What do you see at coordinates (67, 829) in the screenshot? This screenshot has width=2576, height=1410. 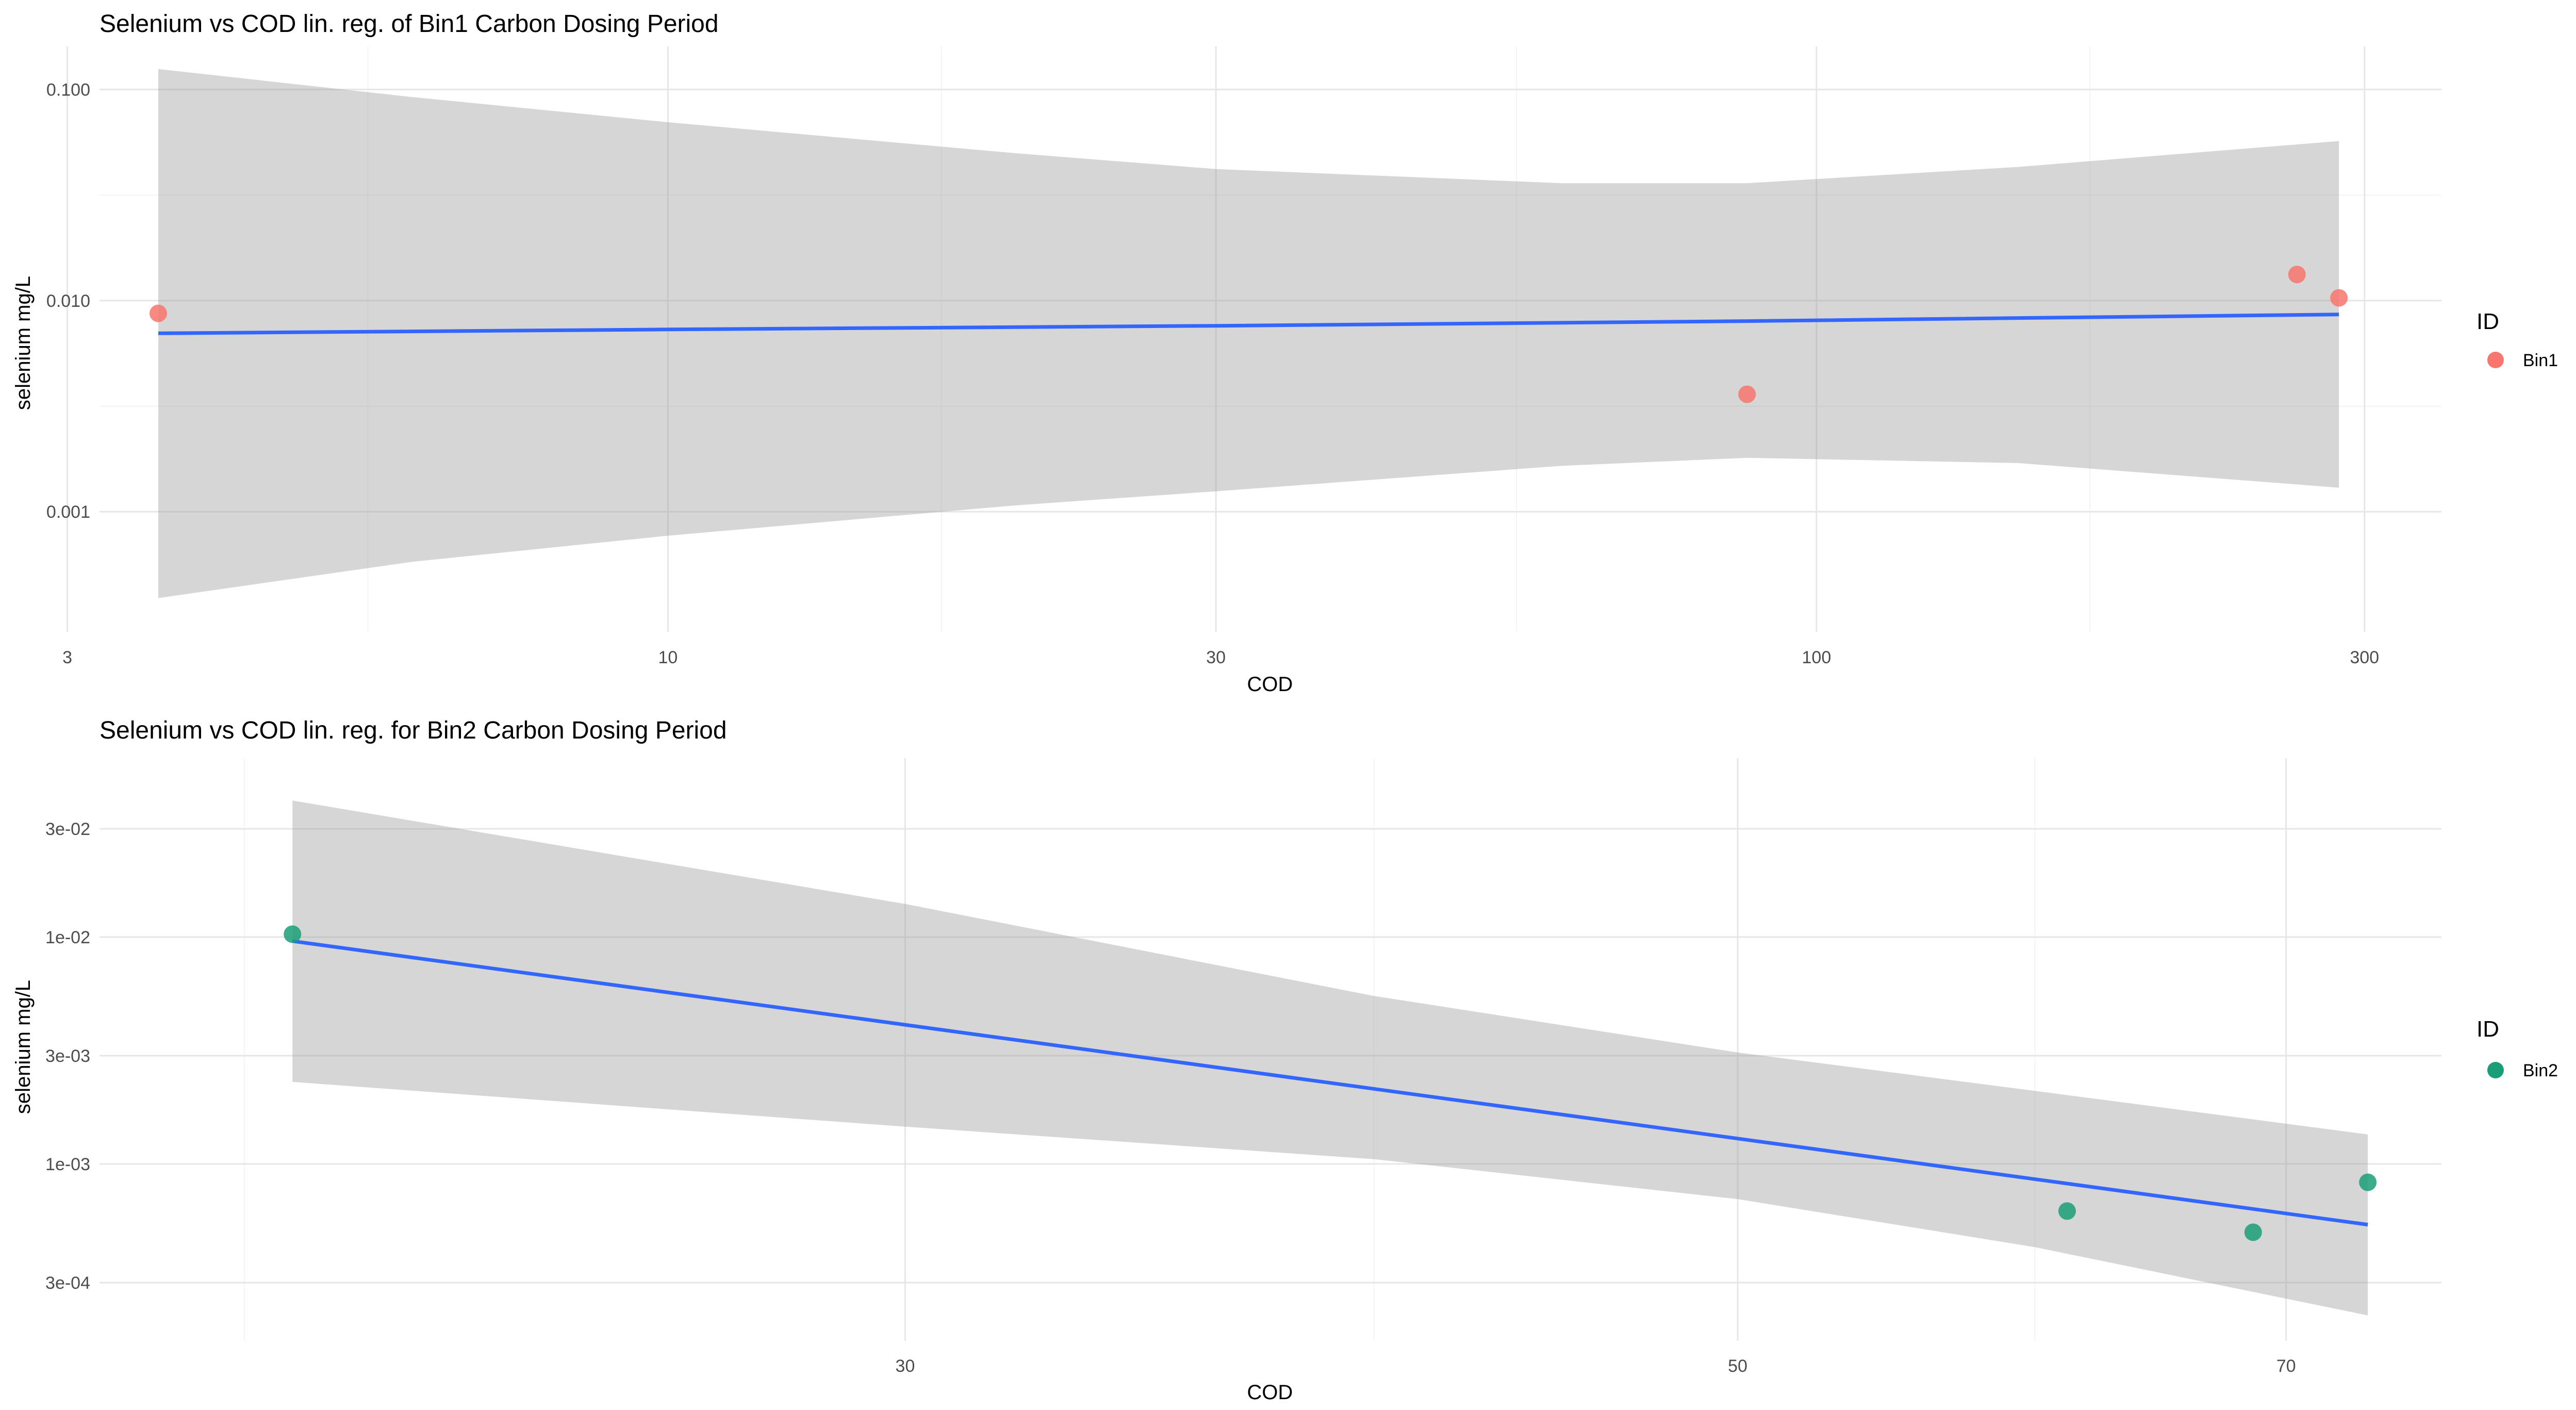 I see `y-tick-label: 3e-02` at bounding box center [67, 829].